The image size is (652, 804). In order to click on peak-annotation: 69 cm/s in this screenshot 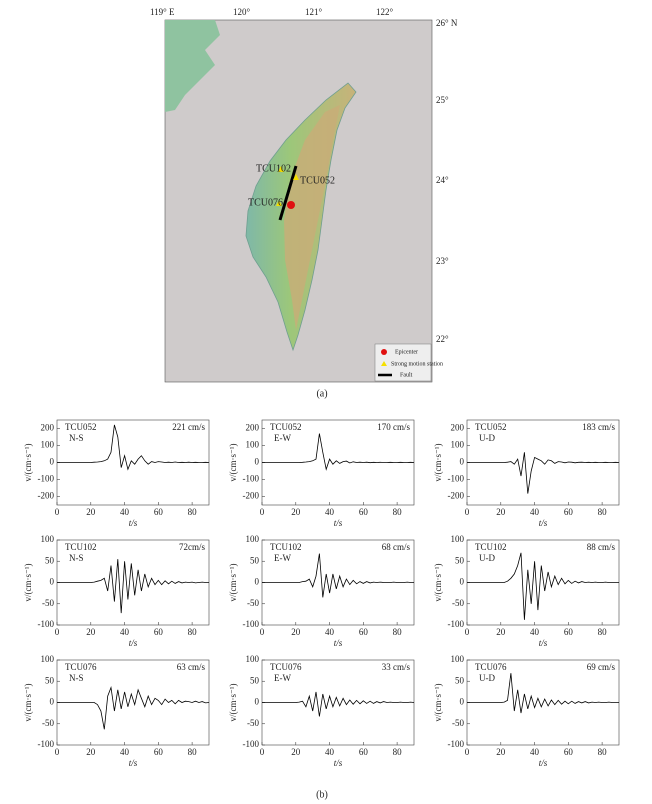, I will do `click(601, 667)`.